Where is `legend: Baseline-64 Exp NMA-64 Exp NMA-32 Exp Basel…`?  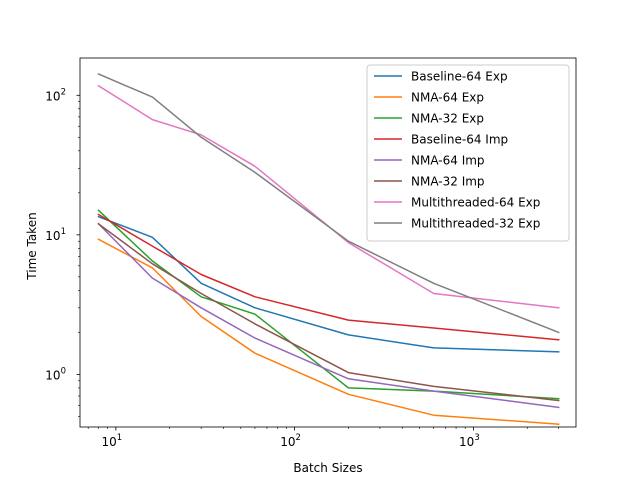 legend: Baseline-64 Exp NMA-64 Exp NMA-32 Exp Basel… is located at coordinates (468, 153).